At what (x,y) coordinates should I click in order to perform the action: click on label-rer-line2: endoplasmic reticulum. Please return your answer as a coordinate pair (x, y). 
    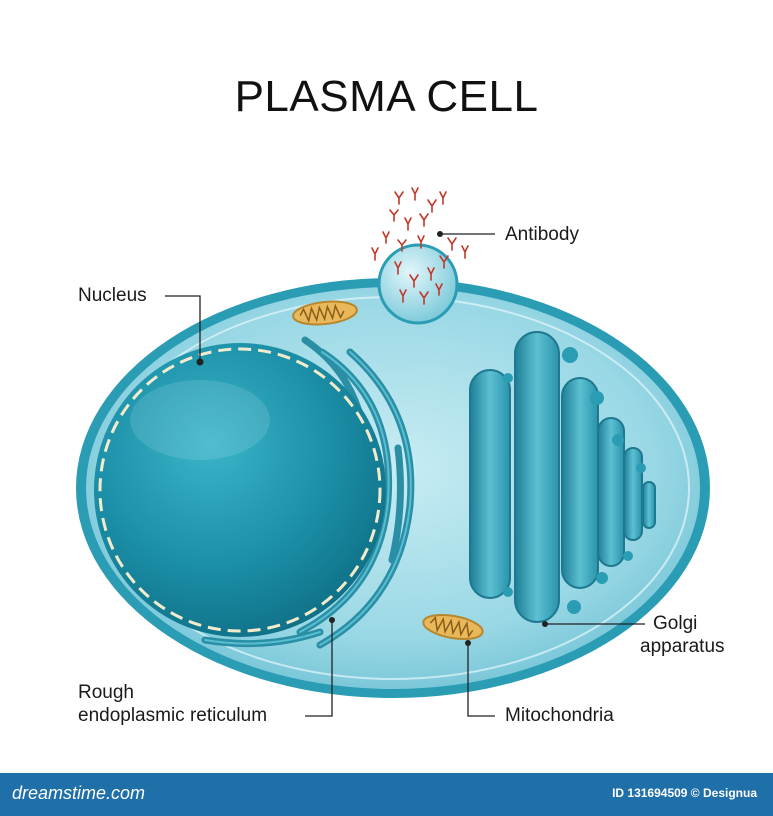
    Looking at the image, I should click on (173, 715).